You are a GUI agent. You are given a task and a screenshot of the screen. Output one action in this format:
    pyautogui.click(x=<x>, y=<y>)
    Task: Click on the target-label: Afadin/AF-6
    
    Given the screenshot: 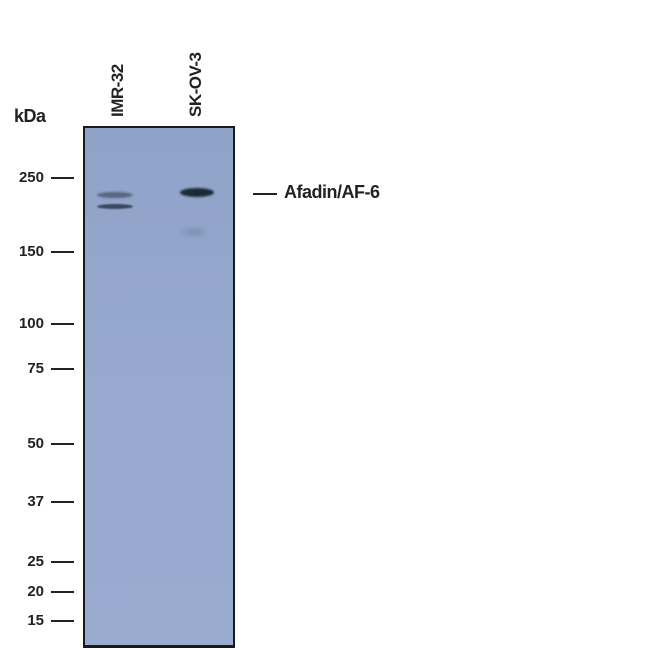 What is the action you would take?
    pyautogui.click(x=332, y=192)
    